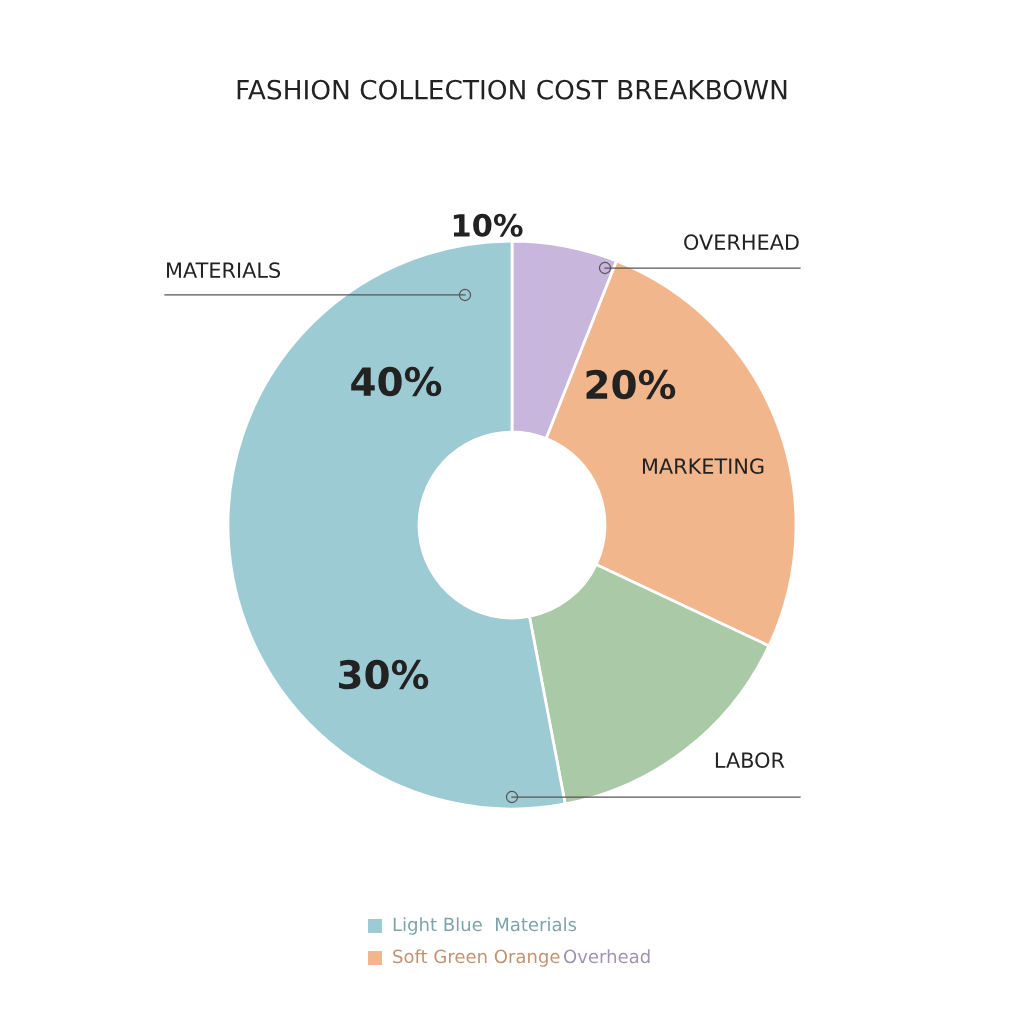 This screenshot has height=1024, width=1024. What do you see at coordinates (750, 760) in the screenshot?
I see `slice-label: LABOR` at bounding box center [750, 760].